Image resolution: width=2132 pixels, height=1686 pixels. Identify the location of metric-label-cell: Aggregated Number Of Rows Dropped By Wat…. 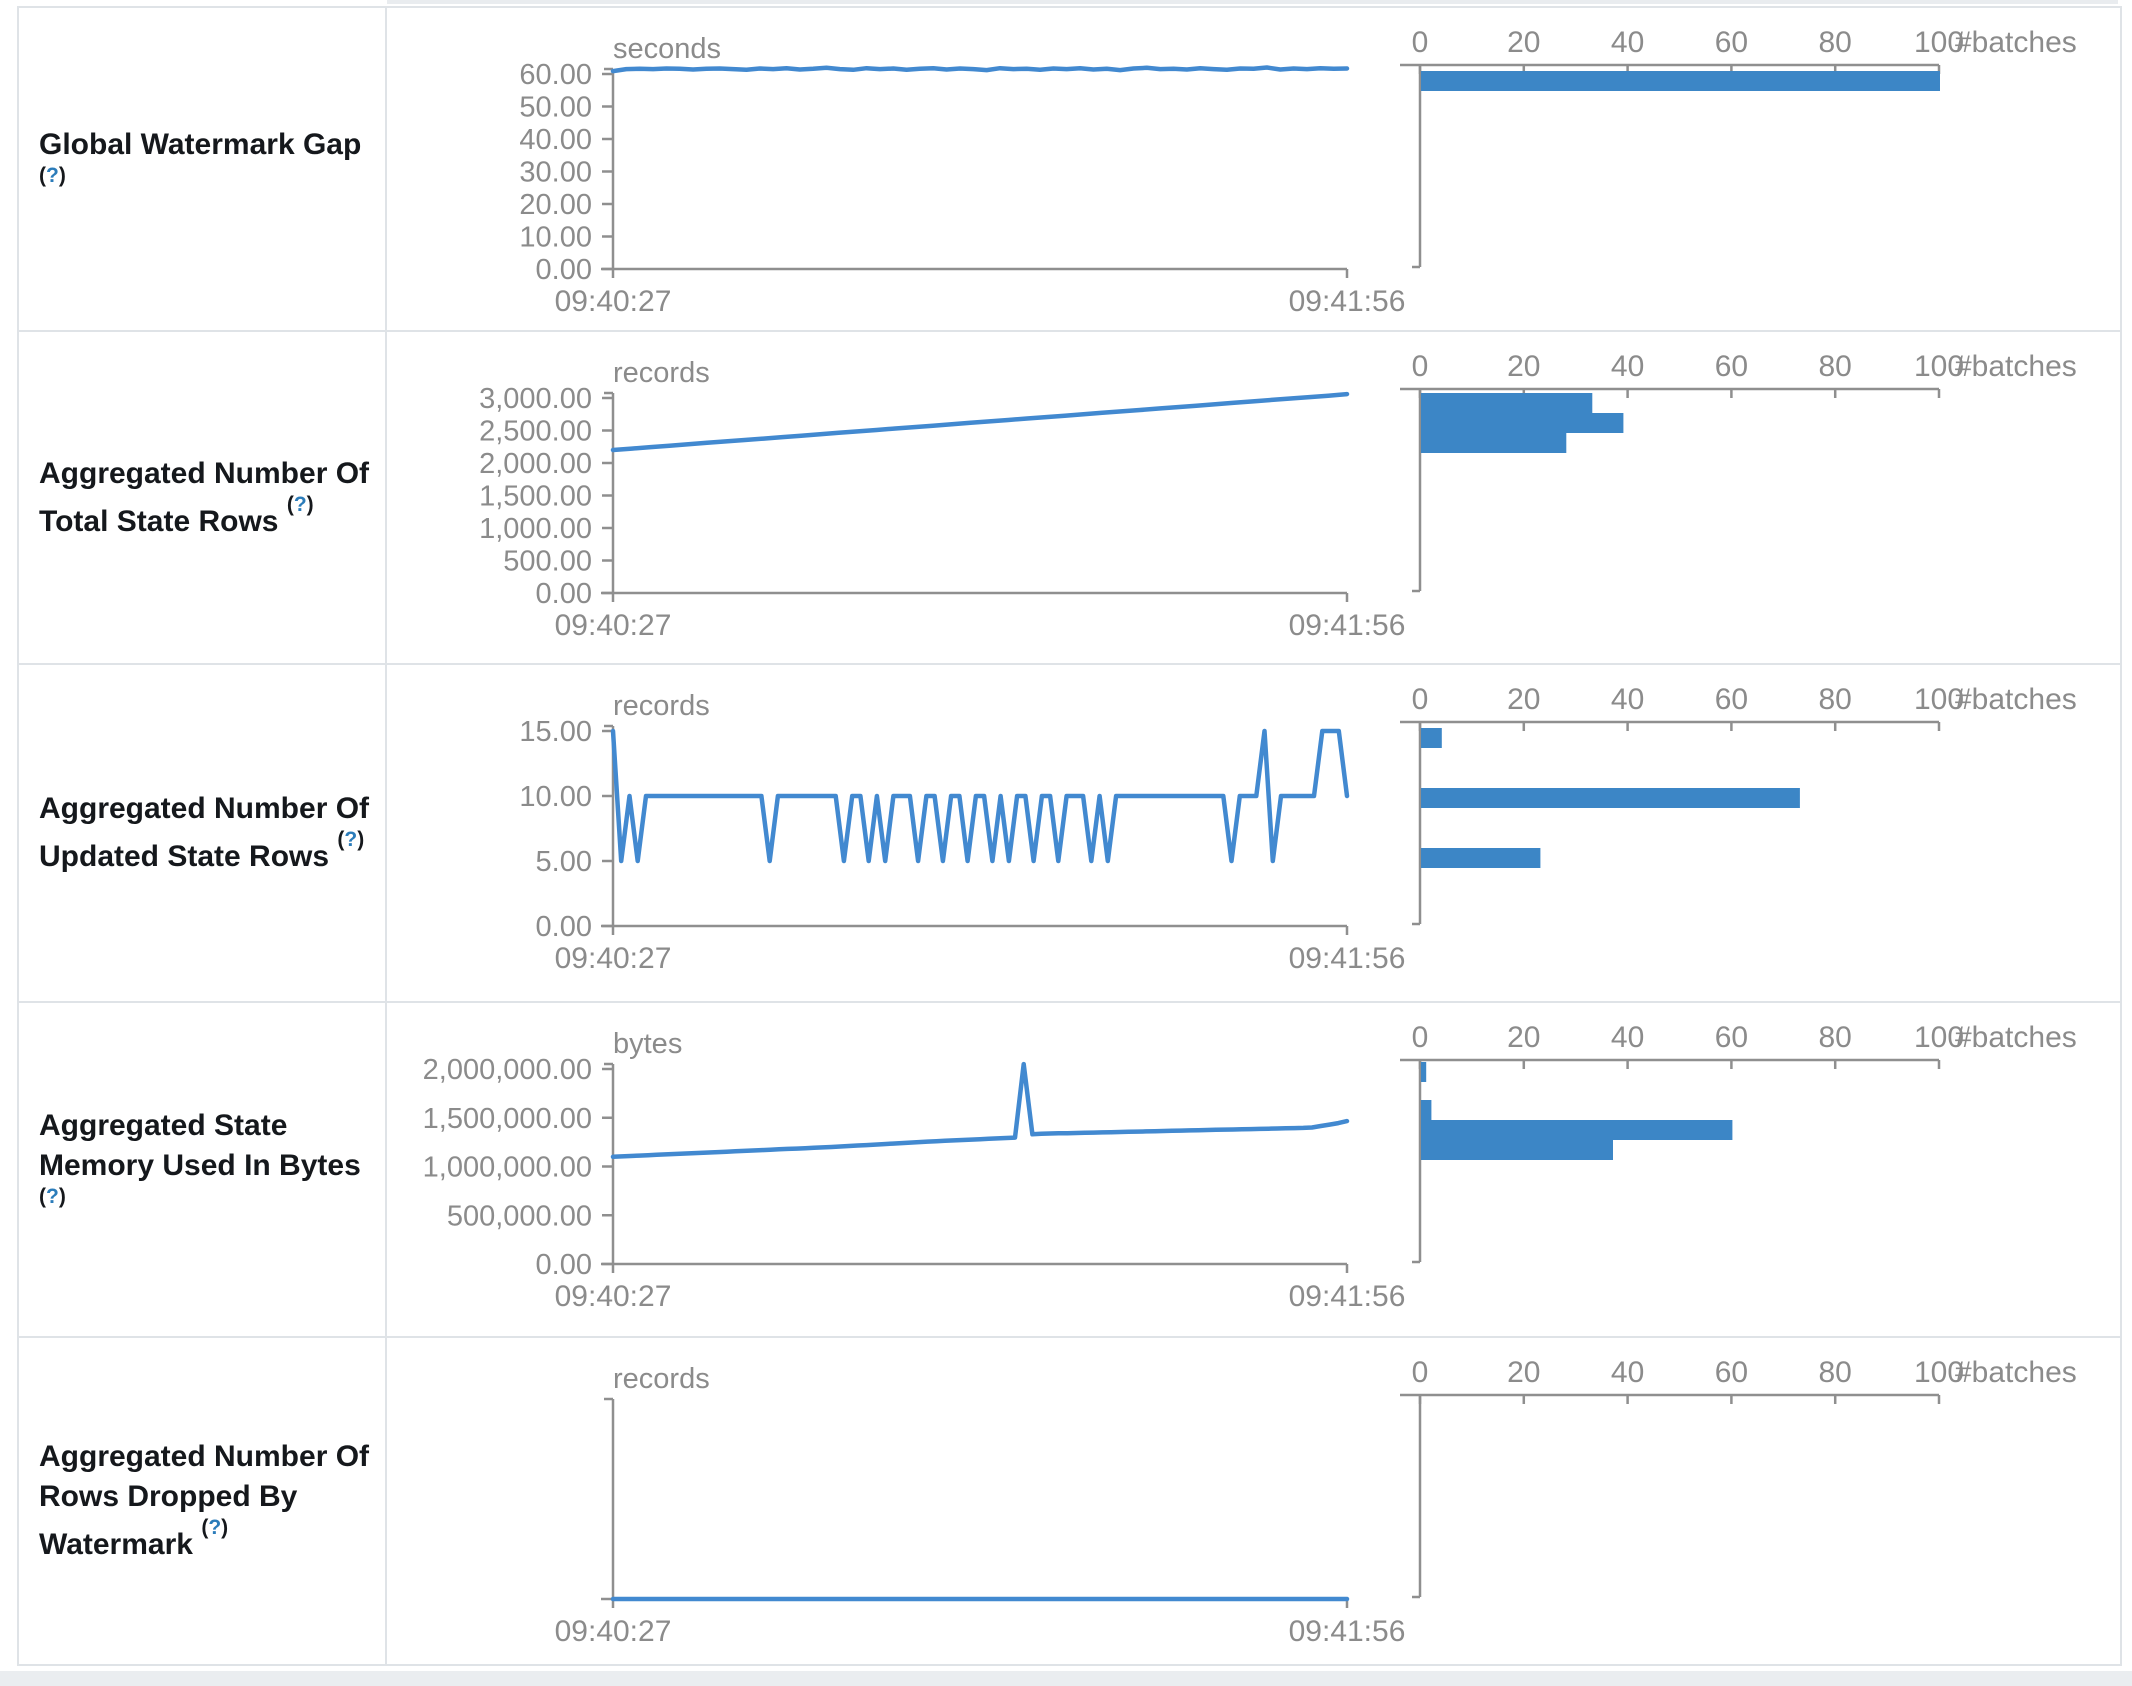
(203, 1501).